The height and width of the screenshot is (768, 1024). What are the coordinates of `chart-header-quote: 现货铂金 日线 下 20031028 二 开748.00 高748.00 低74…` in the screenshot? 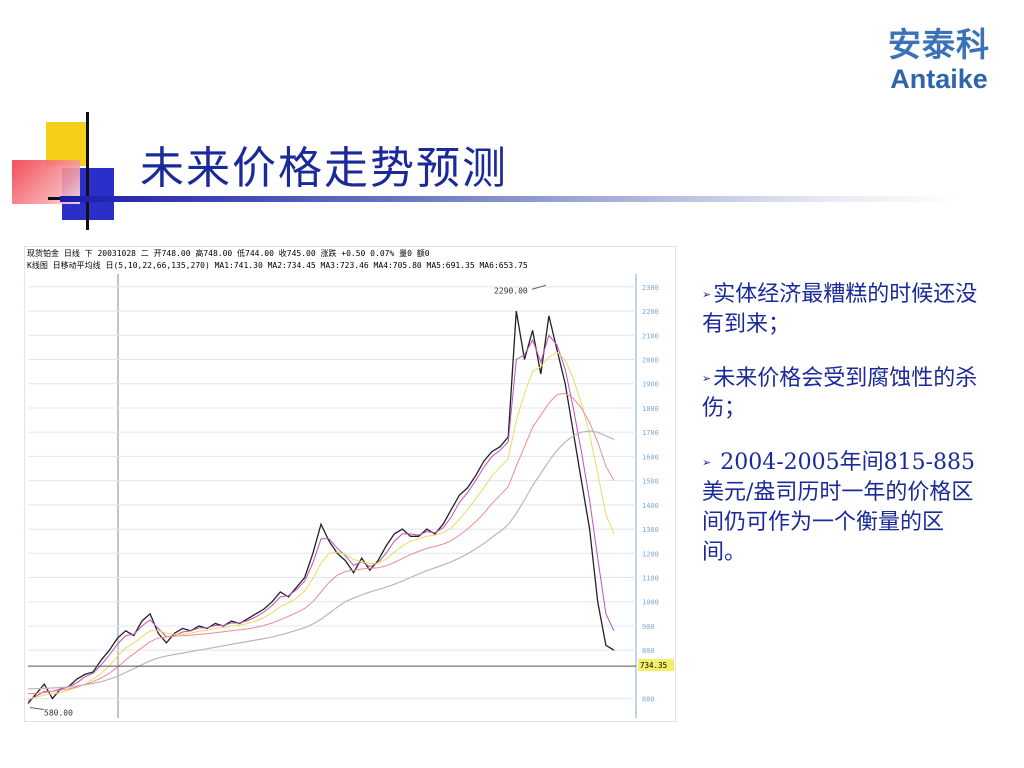 It's located at (228, 253).